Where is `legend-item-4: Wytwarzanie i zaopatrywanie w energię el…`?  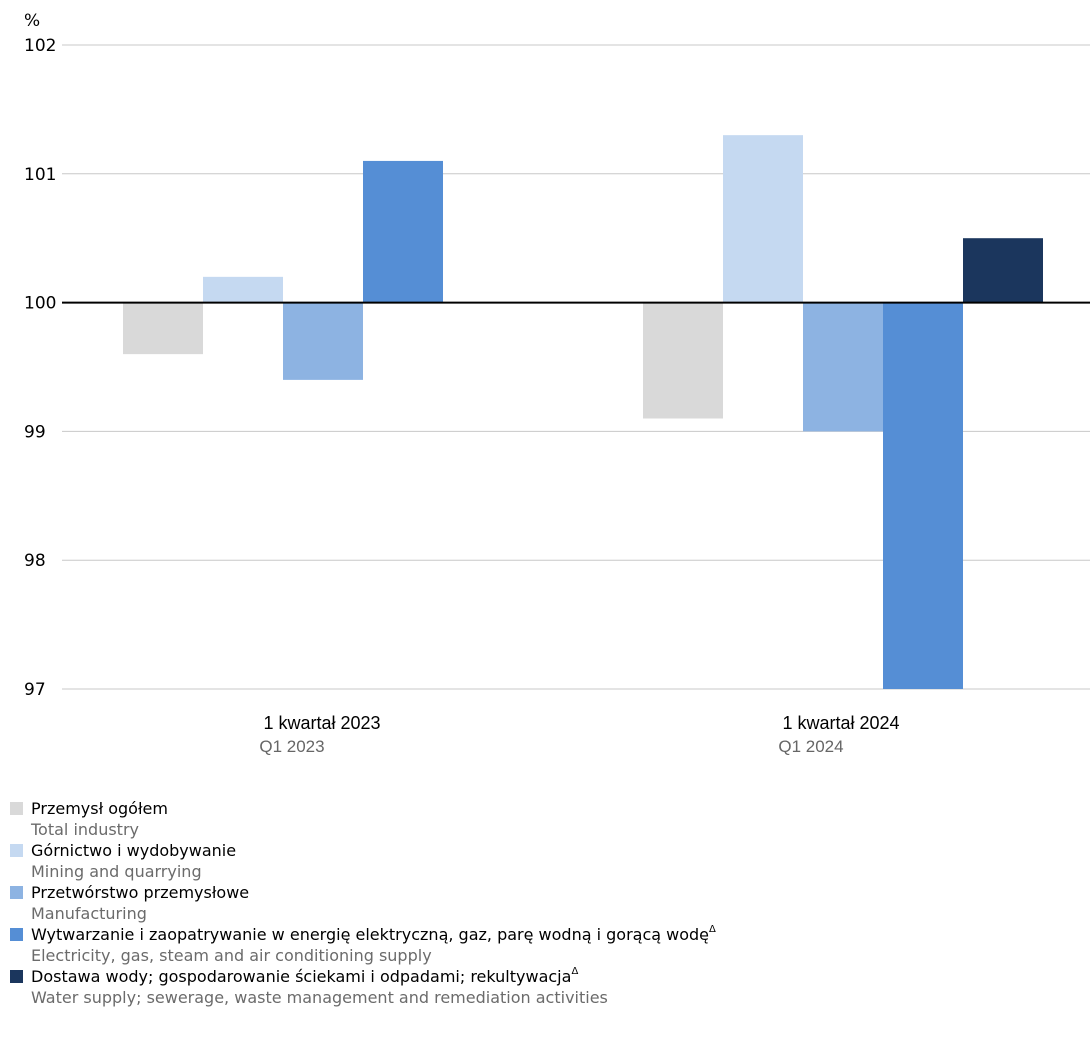
legend-item-4: Wytwarzanie i zaopatrywanie w energię el… is located at coordinates (545, 945).